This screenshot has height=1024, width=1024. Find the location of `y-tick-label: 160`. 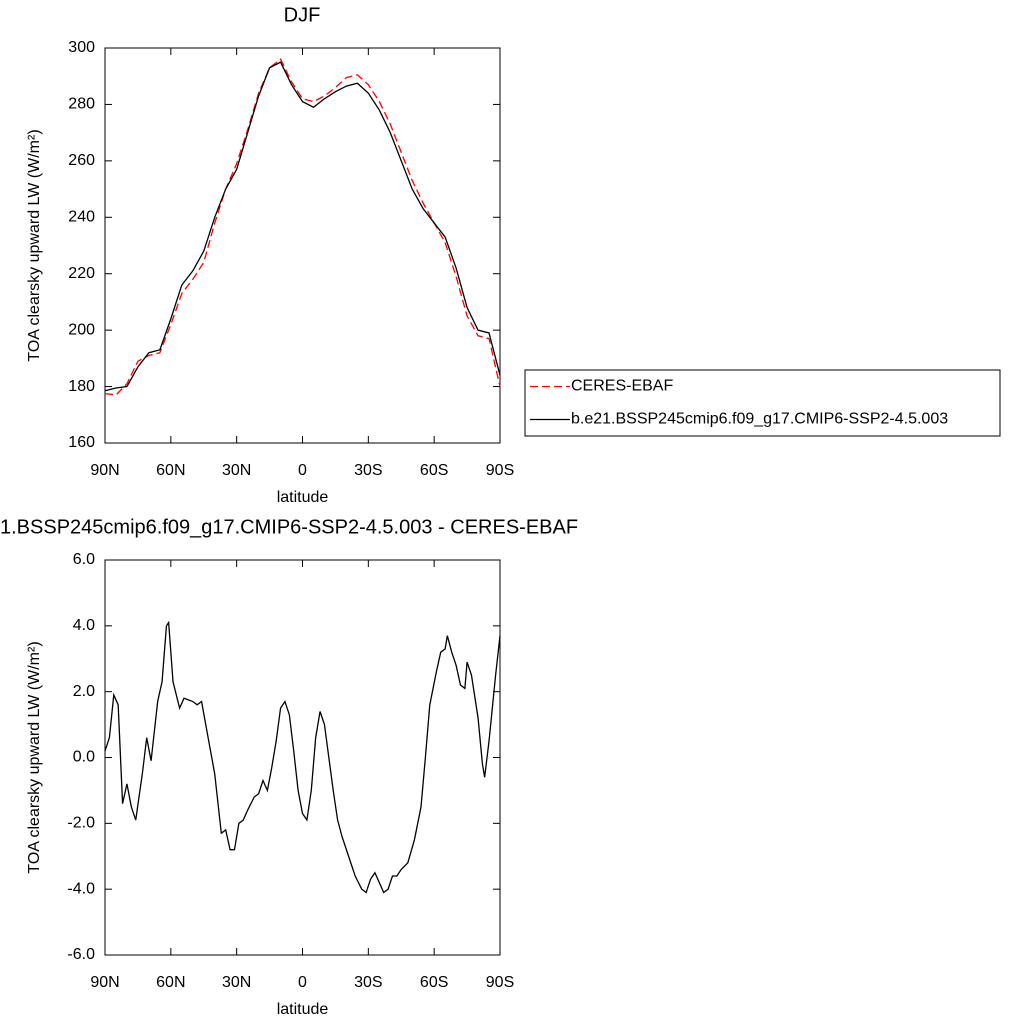

y-tick-label: 160 is located at coordinates (81, 442).